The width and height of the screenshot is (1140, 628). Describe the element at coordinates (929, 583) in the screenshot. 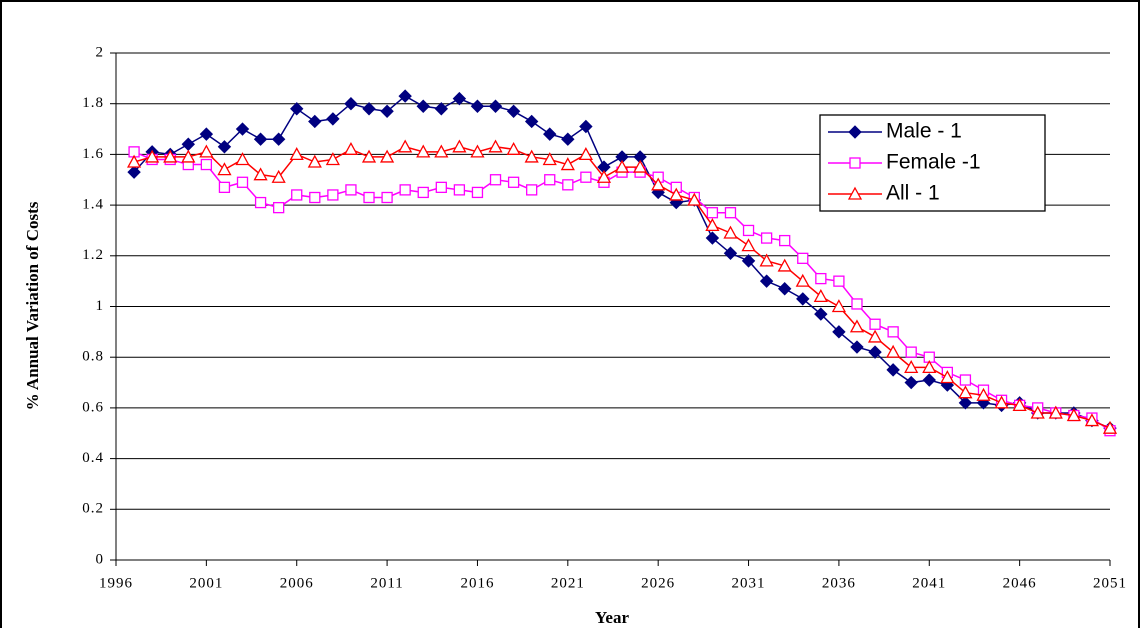

I see `x-tick-label: 2041` at that location.